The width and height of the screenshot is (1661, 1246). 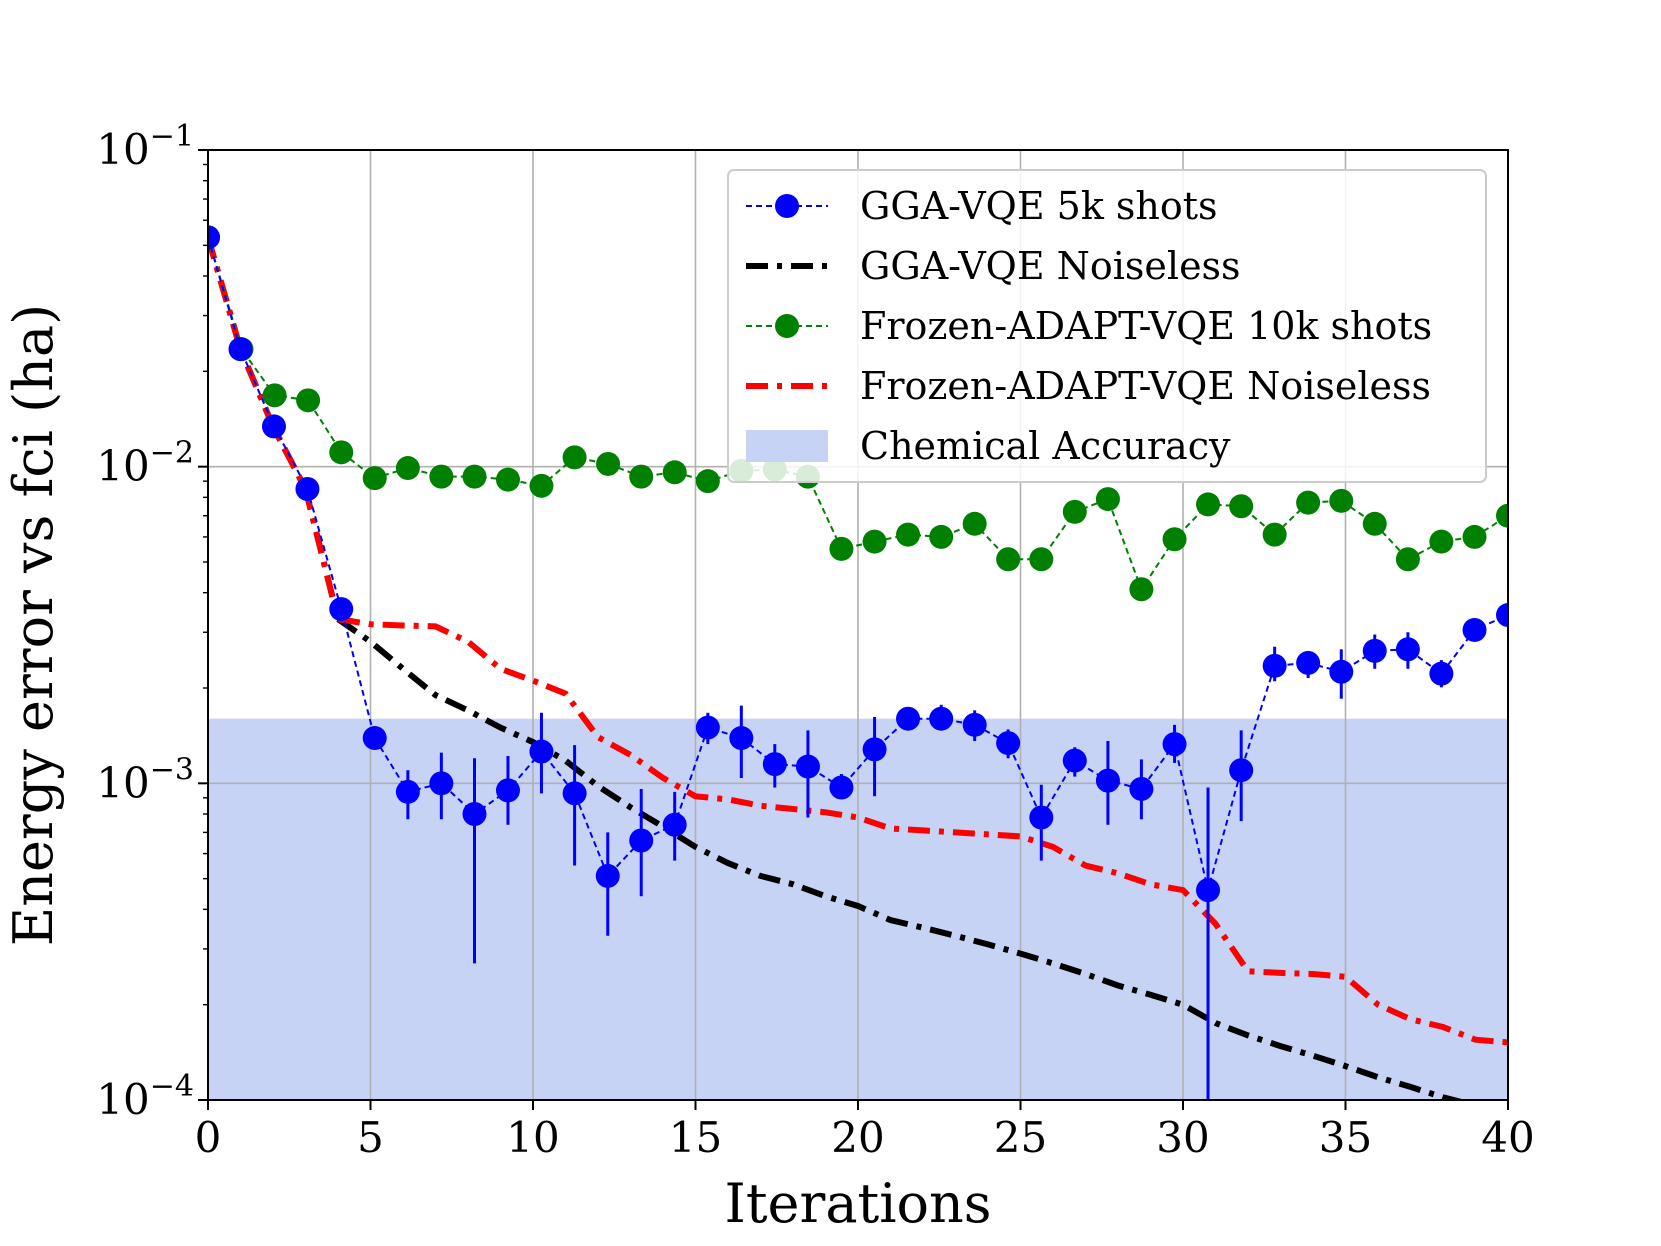 What do you see at coordinates (145, 1096) in the screenshot?
I see `y-tick-label: 10⁻⁴` at bounding box center [145, 1096].